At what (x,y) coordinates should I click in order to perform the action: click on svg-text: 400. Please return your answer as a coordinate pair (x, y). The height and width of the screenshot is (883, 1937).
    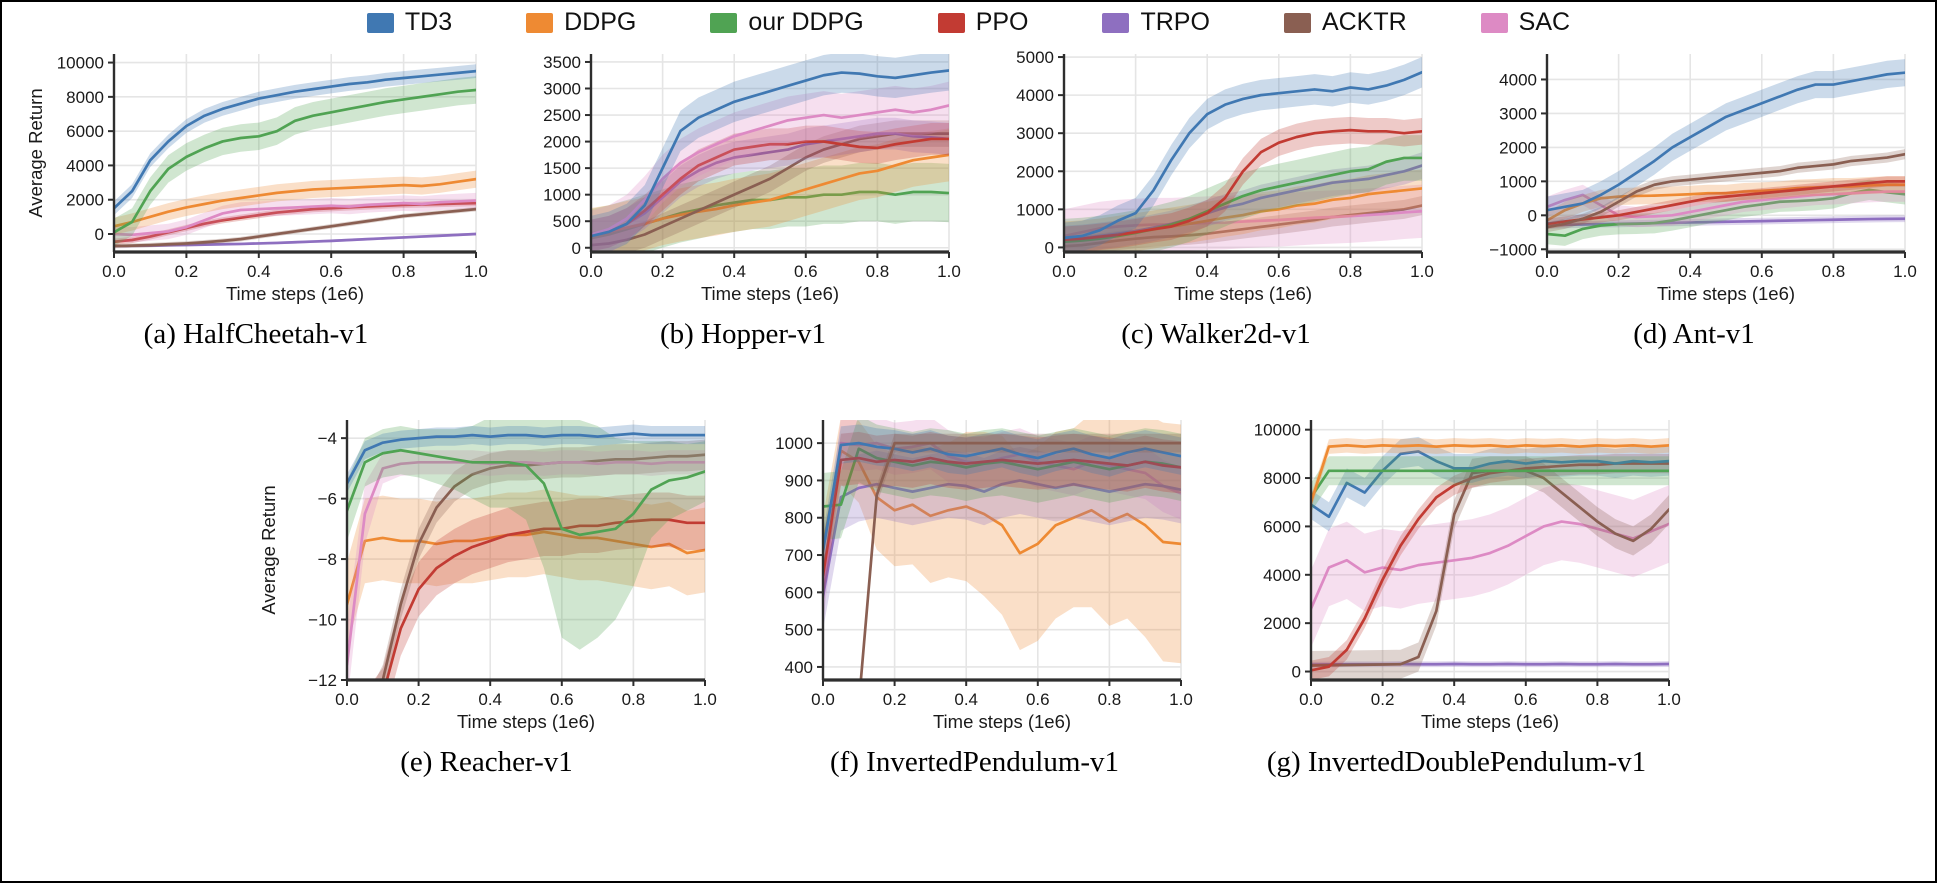
    Looking at the image, I should click on (798, 667).